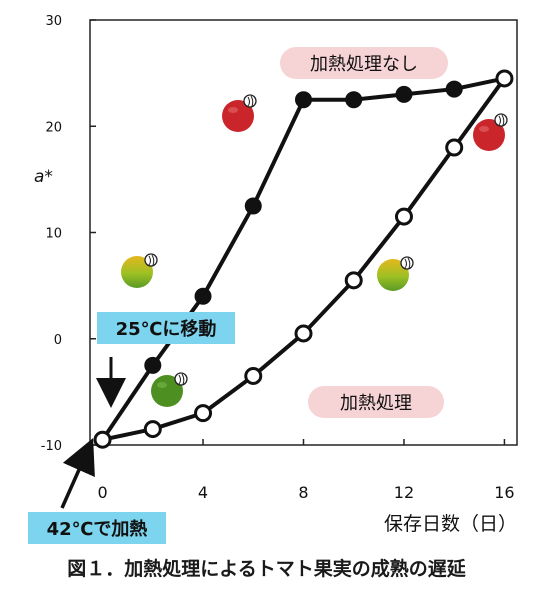  What do you see at coordinates (166, 329) in the screenshot?
I see `annotation-move-25c-text: 25℃に移動` at bounding box center [166, 329].